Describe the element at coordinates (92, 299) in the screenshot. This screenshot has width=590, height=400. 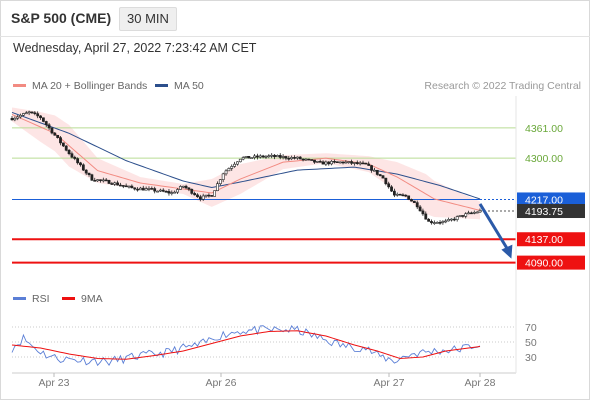
I see `legend-9ma-label: 9MA` at that location.